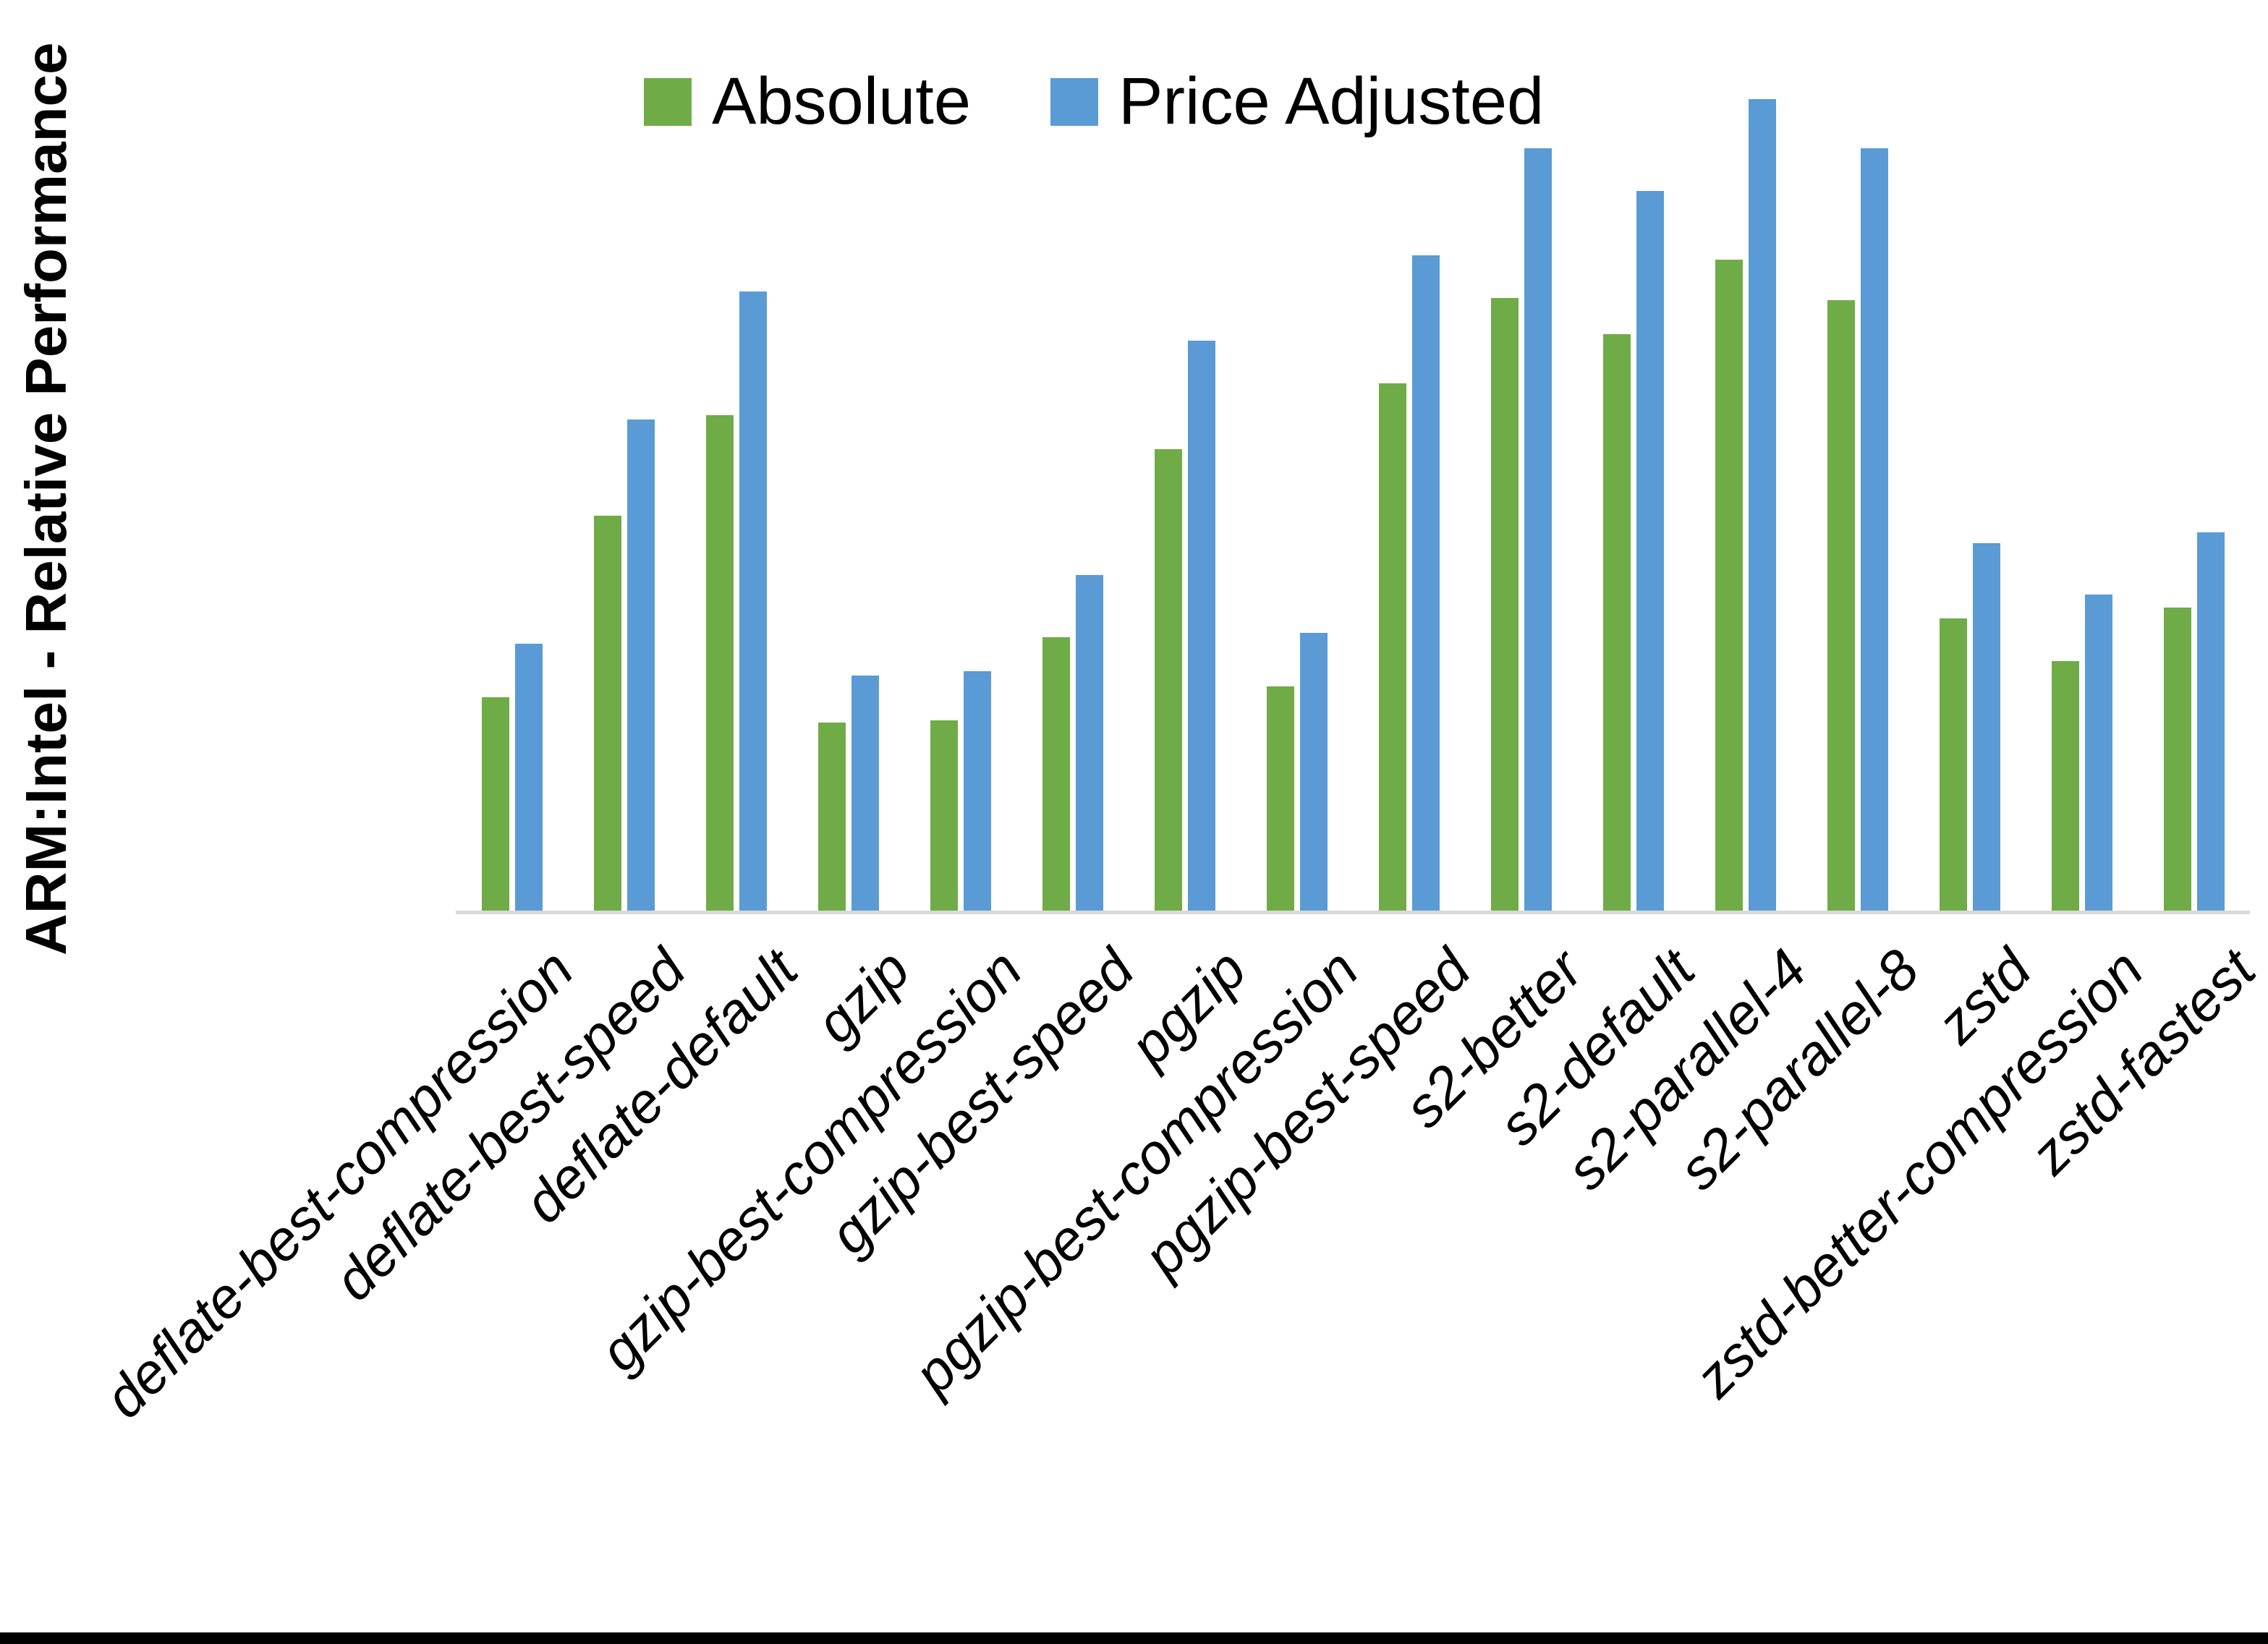 The image size is (2268, 1644). Describe the element at coordinates (1074, 101) in the screenshot. I see `legend-swatch-price-adjusted` at that location.